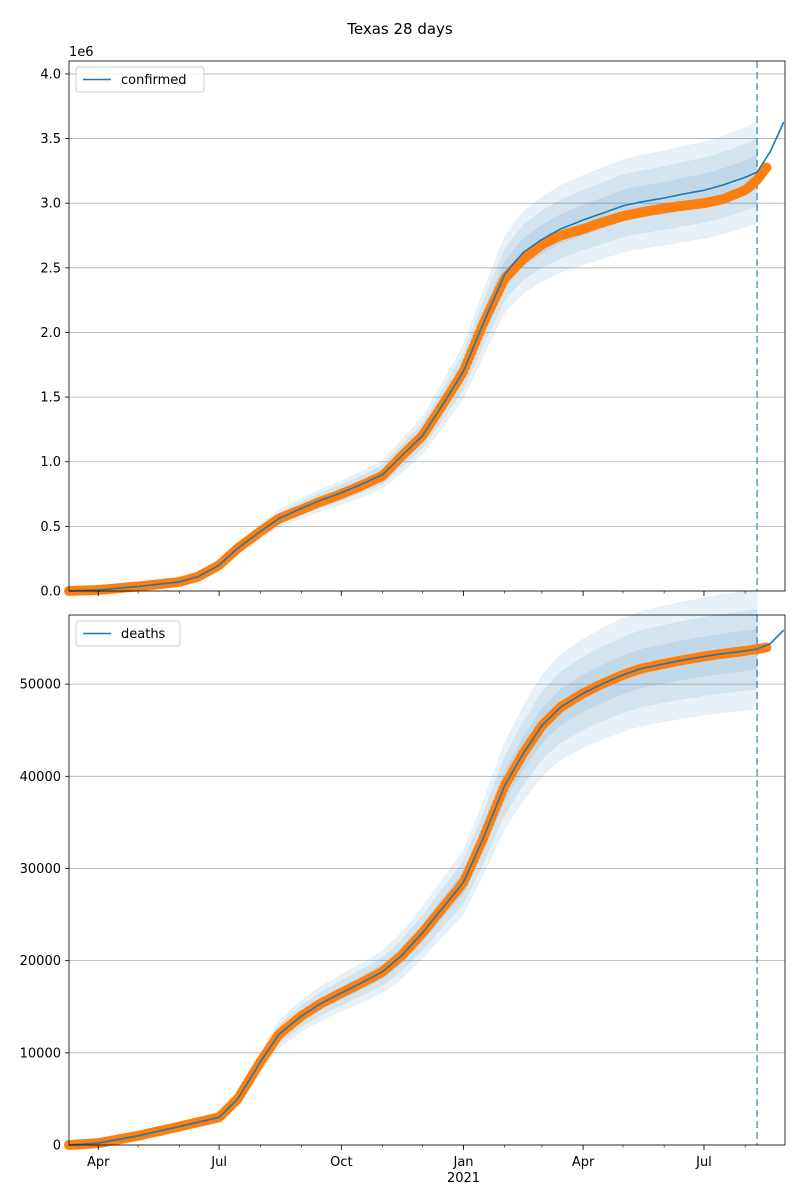 The height and width of the screenshot is (1200, 800). Describe the element at coordinates (154, 80) in the screenshot. I see `legend-label: confirmed` at that location.